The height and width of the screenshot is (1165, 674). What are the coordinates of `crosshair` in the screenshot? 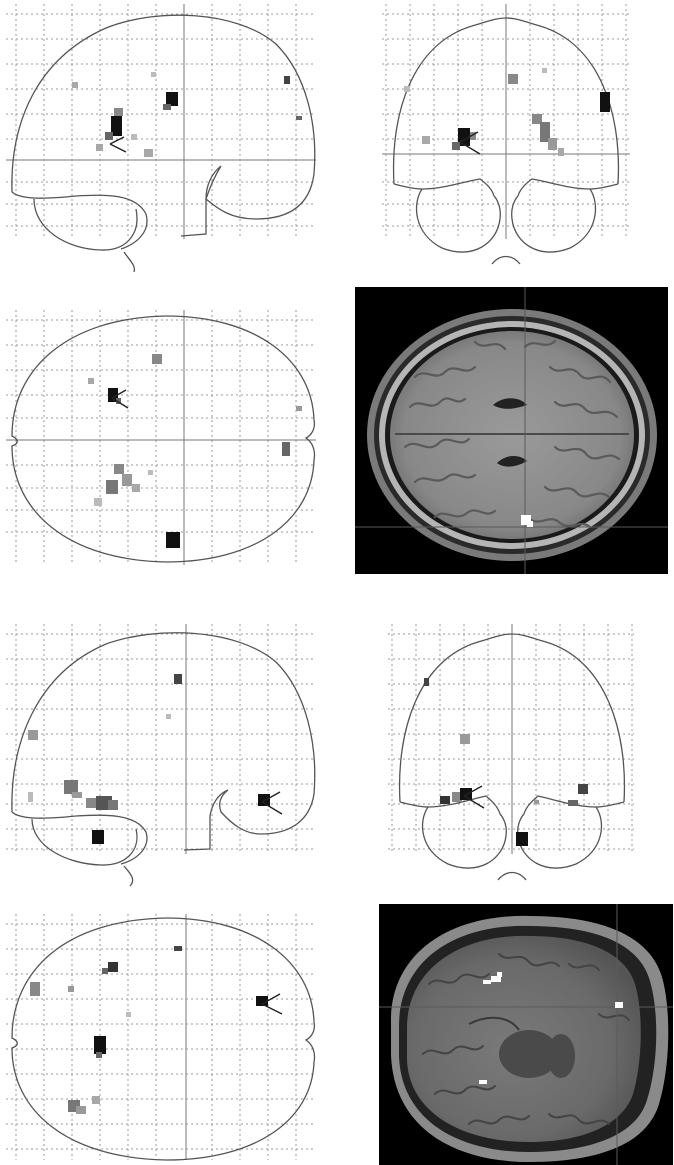 It's located at (161, 437).